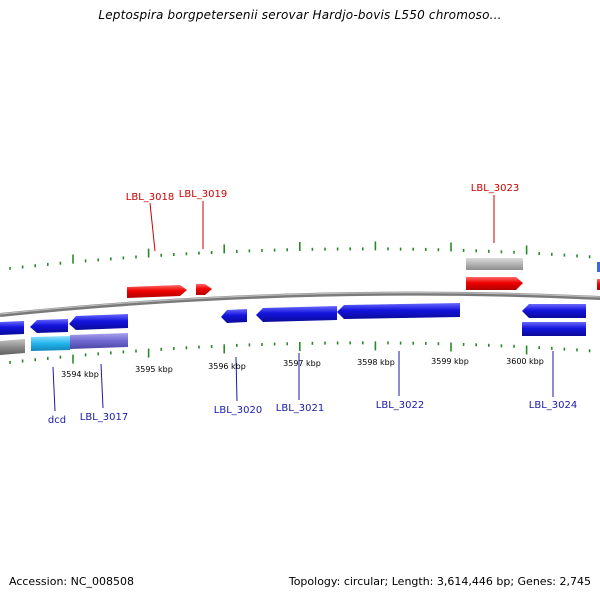 The image size is (600, 600). I want to click on gene-dcd-box, so click(50, 343).